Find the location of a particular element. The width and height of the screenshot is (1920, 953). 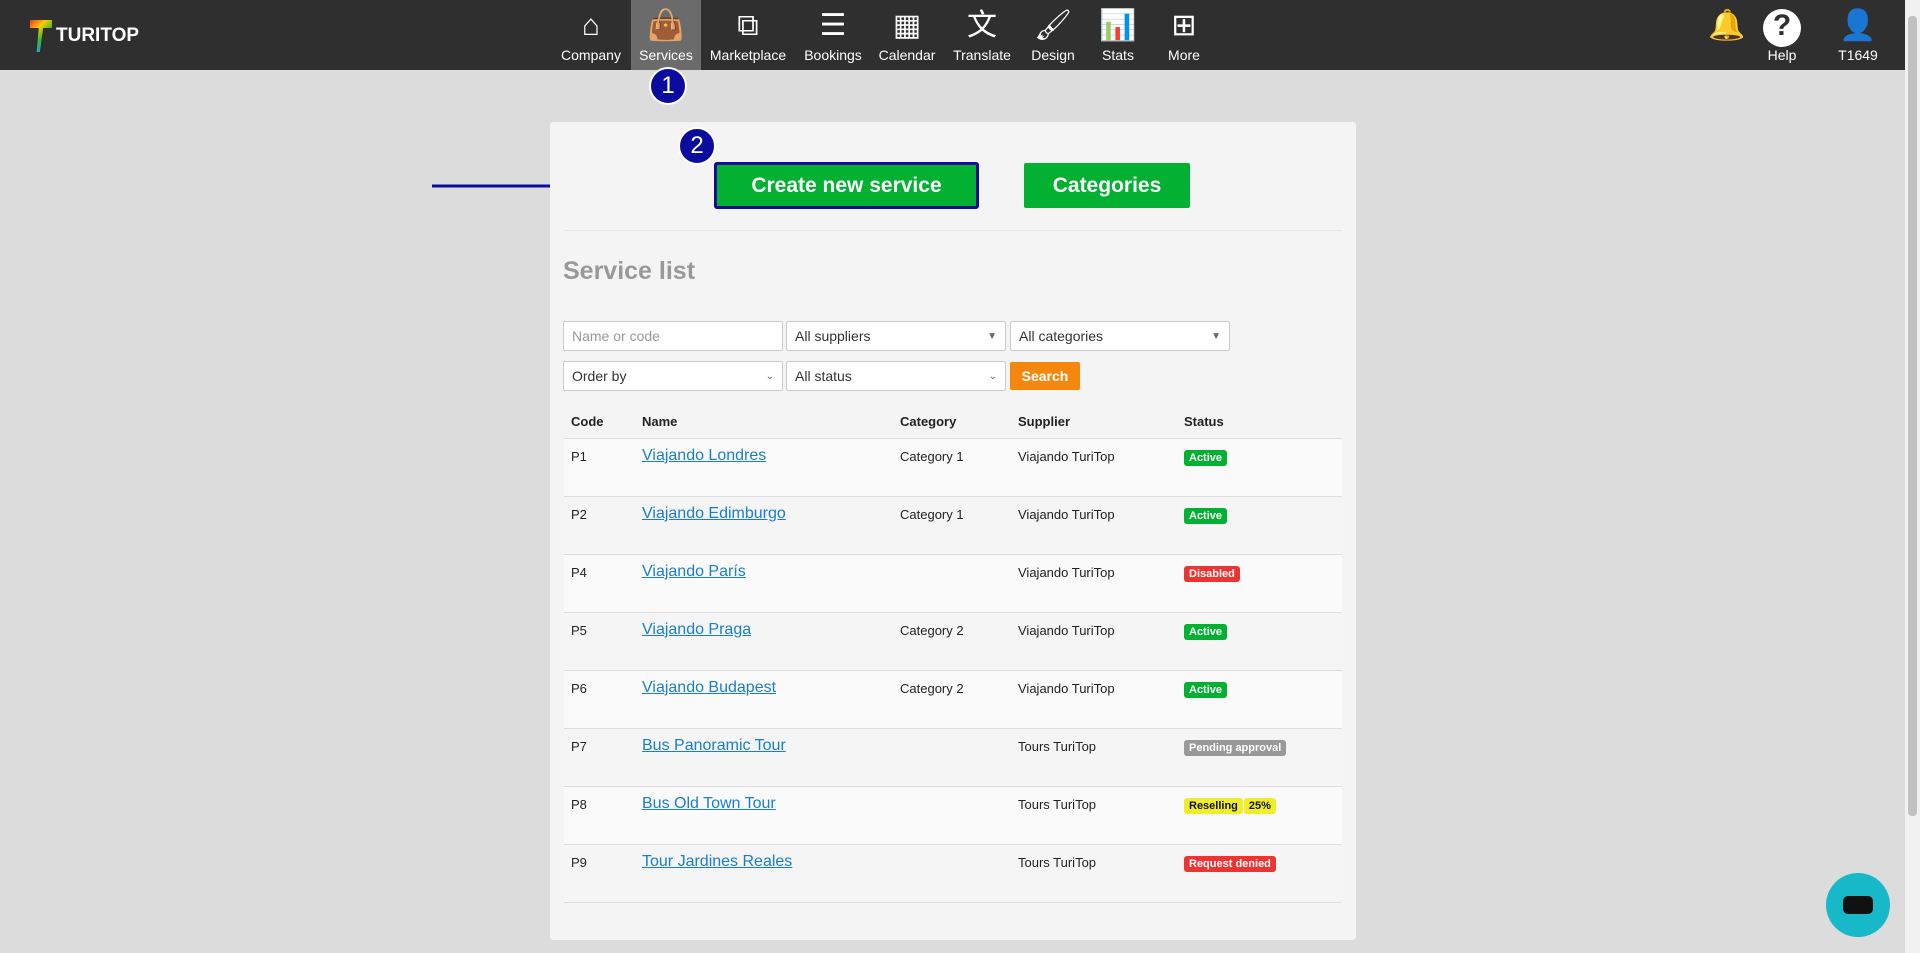

sitemap-icon: ⧉ is located at coordinates (748, 25).